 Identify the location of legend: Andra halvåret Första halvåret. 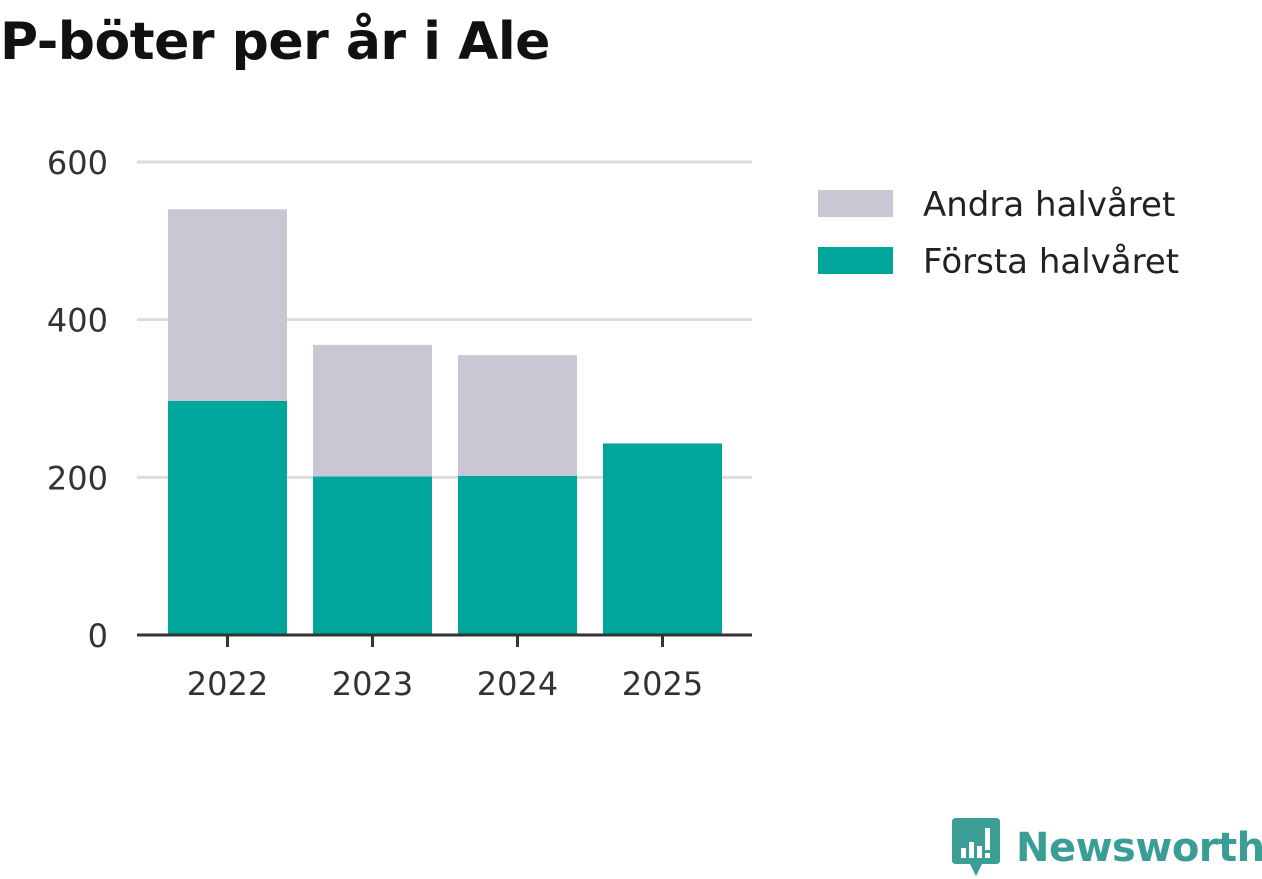
(998, 233).